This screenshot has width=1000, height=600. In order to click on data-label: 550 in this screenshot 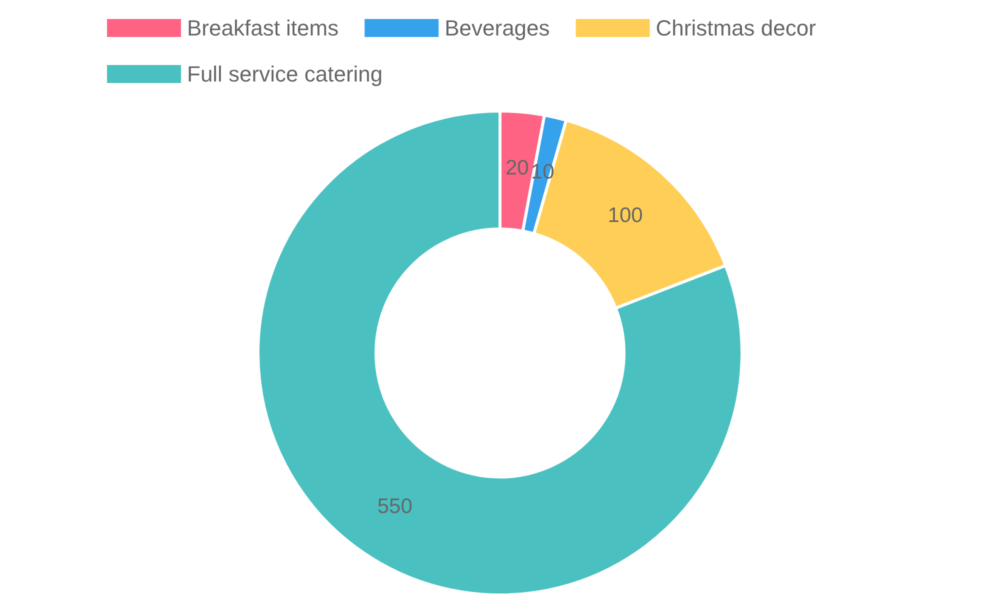, I will do `click(394, 506)`.